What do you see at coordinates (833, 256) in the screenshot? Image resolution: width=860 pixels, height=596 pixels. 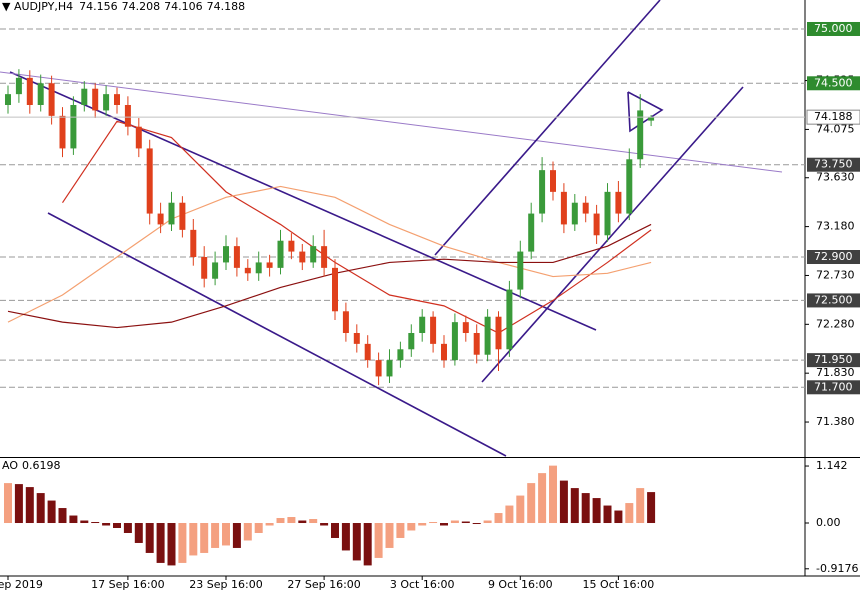 I see `level-label: 72.900` at bounding box center [833, 256].